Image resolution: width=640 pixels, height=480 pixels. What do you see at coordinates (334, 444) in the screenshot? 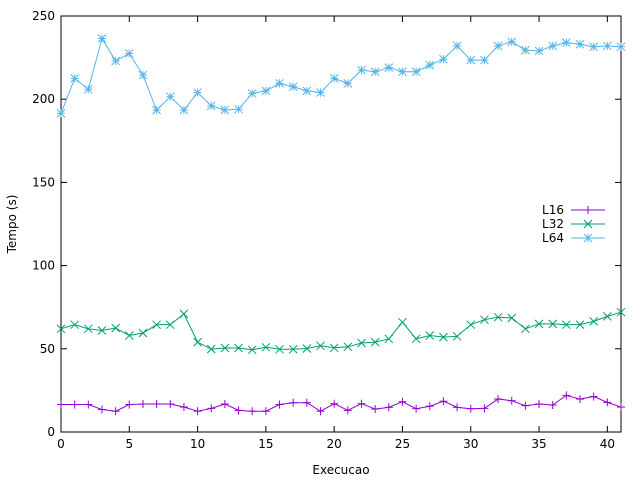
I see `x-tick-label: 20` at bounding box center [334, 444].